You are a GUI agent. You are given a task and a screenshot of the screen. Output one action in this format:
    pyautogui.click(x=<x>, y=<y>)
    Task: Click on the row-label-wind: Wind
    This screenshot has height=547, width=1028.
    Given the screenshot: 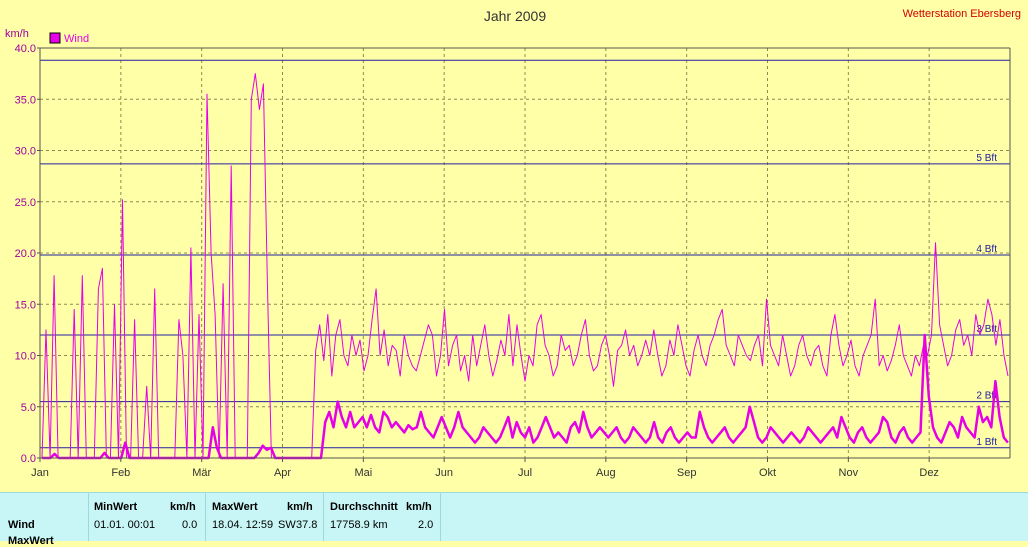 What is the action you would take?
    pyautogui.click(x=21, y=525)
    